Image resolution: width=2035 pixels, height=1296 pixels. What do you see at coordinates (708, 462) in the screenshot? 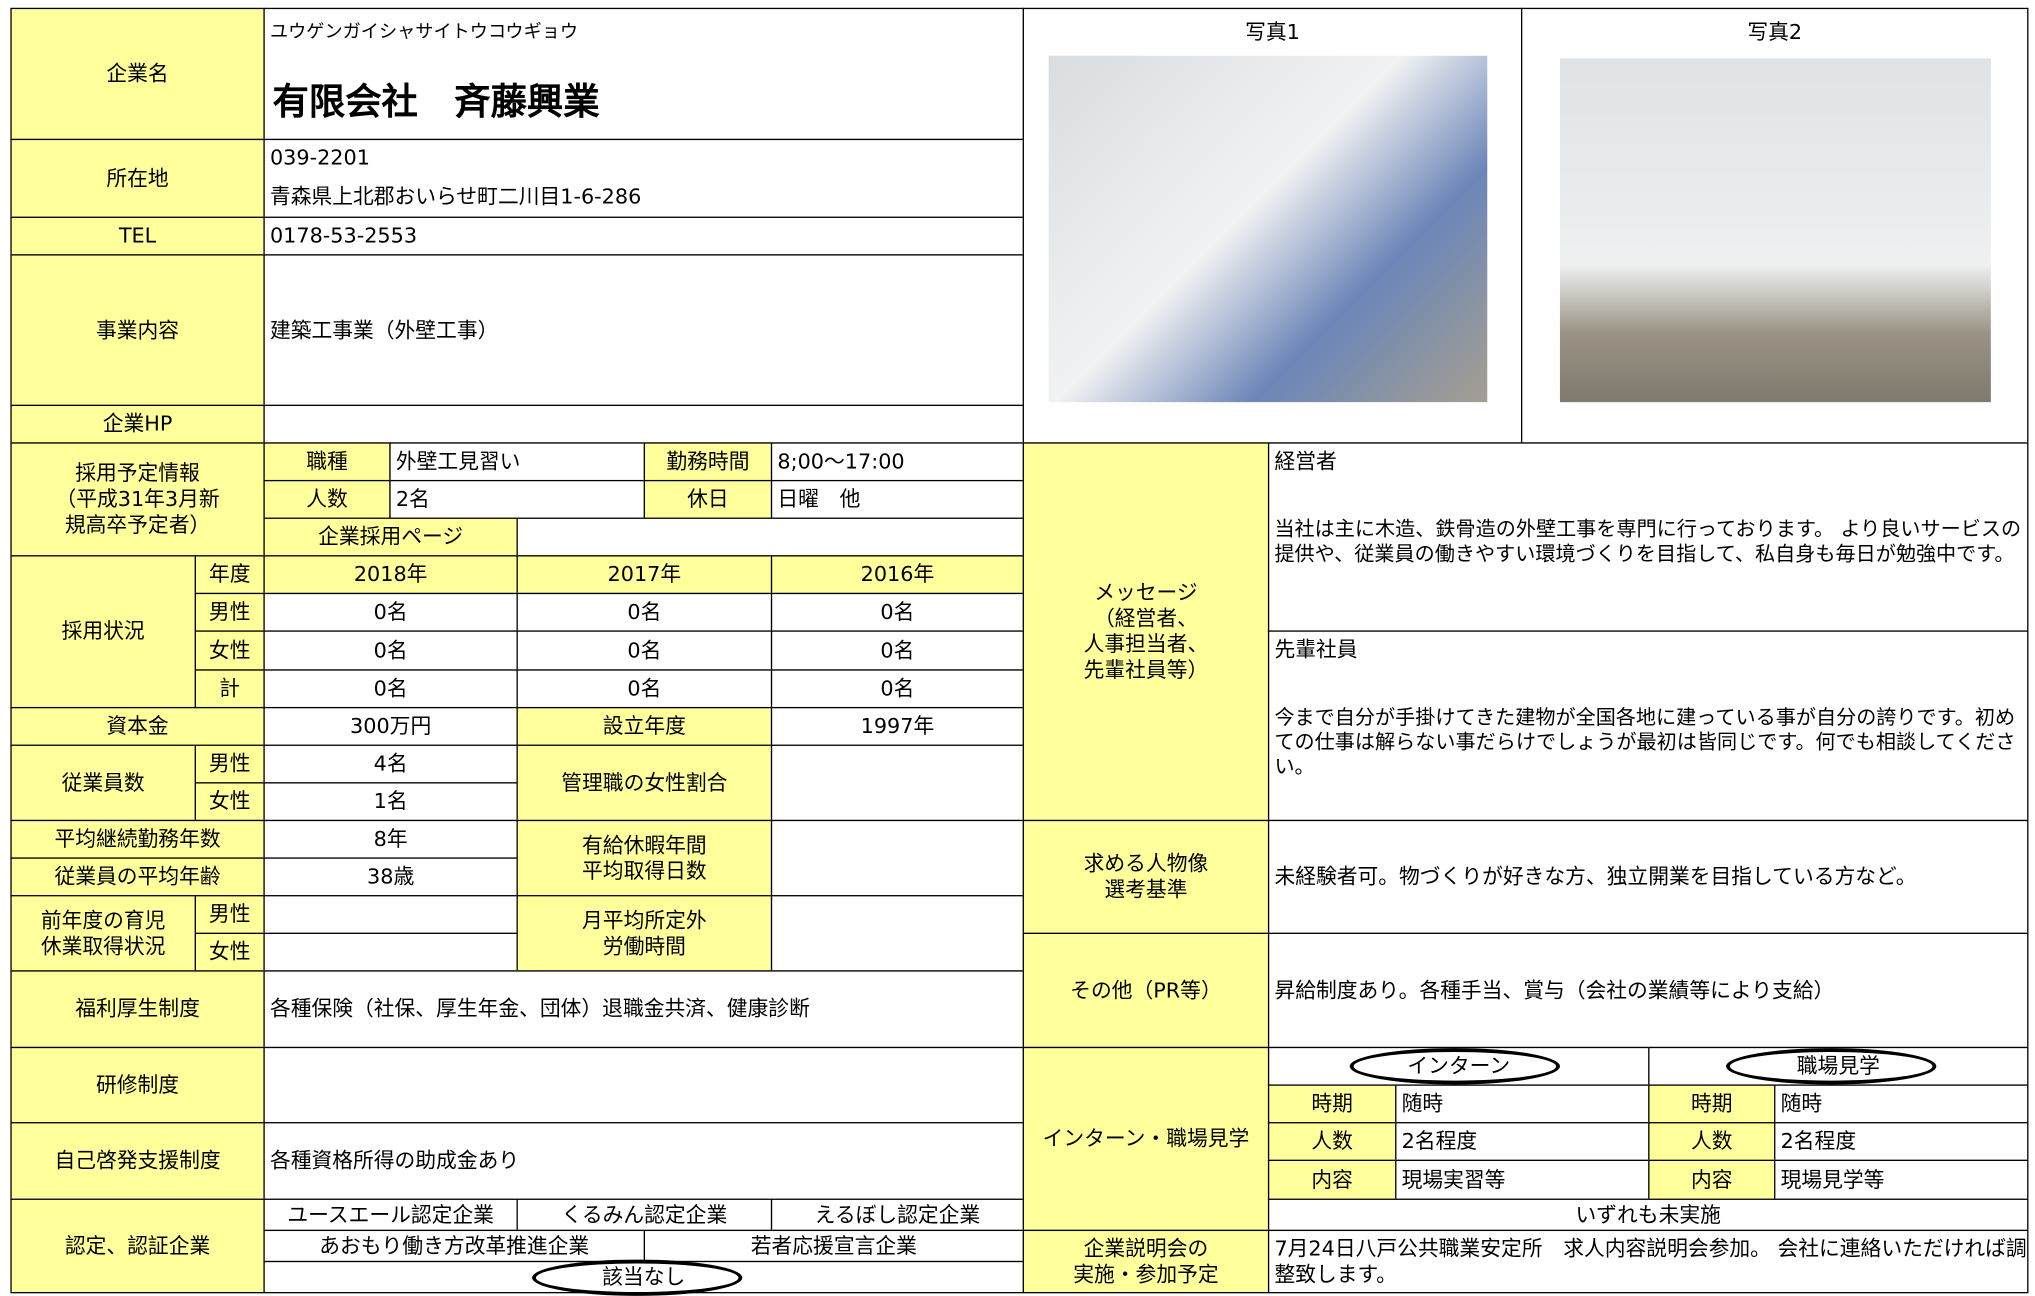
I see `label-cell: 勤務時間` at bounding box center [708, 462].